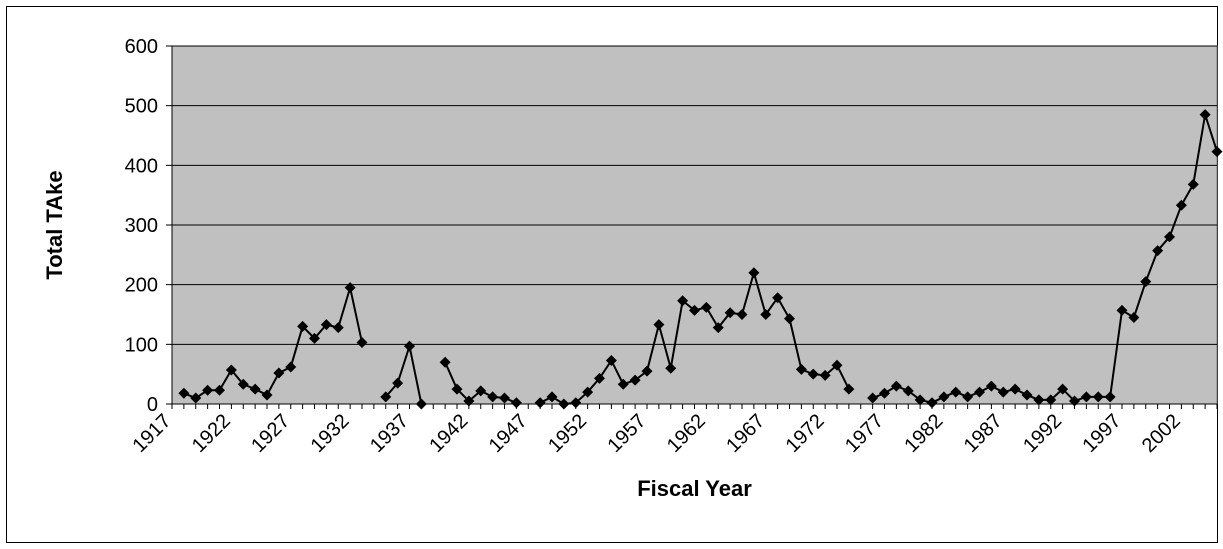  Describe the element at coordinates (983, 433) in the screenshot. I see `x-tick-label: 1987` at that location.